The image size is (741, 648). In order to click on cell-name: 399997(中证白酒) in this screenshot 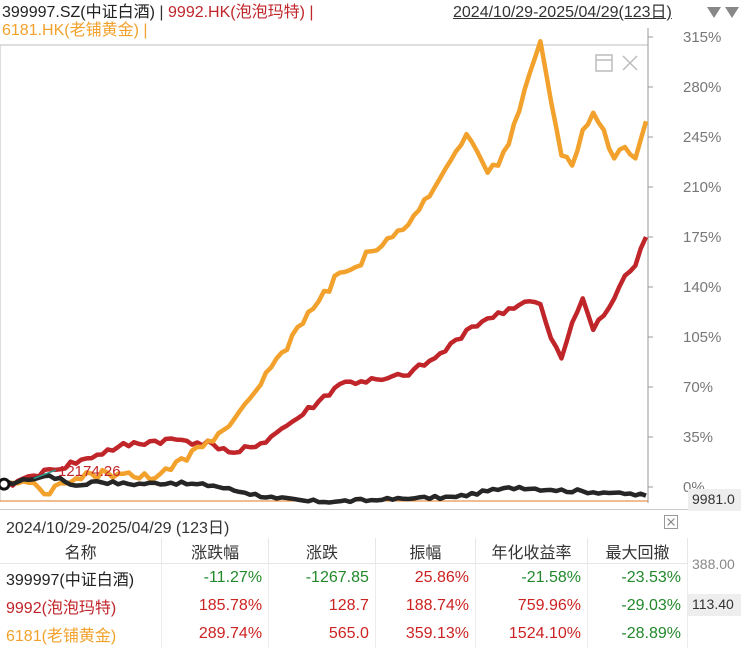, I will do `click(81, 577)`.